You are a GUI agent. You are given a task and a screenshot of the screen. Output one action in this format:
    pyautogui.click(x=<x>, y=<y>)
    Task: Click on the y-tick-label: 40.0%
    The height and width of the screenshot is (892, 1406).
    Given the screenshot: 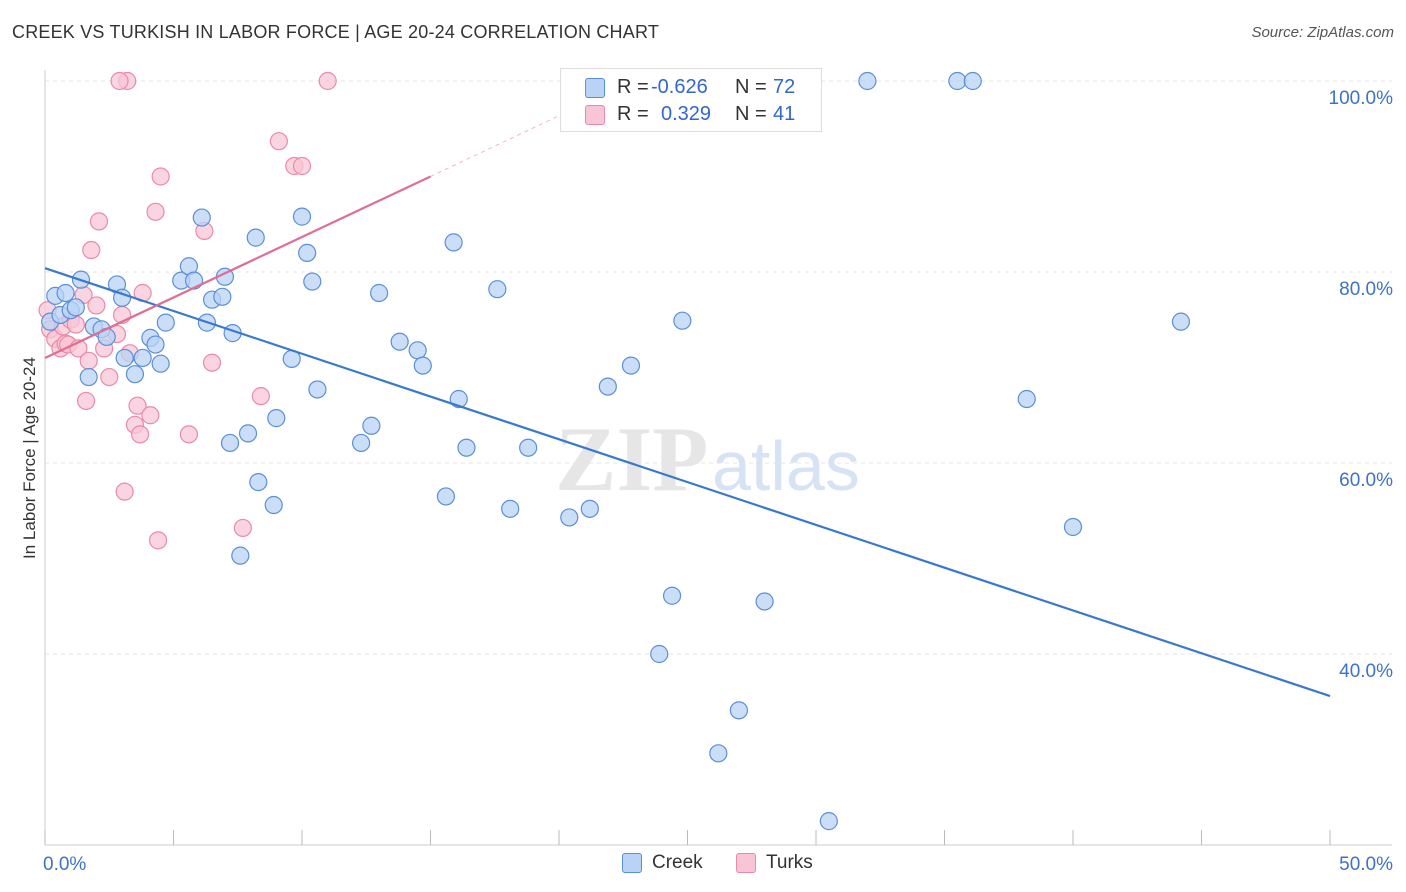 What is the action you would take?
    pyautogui.click(x=1366, y=671)
    